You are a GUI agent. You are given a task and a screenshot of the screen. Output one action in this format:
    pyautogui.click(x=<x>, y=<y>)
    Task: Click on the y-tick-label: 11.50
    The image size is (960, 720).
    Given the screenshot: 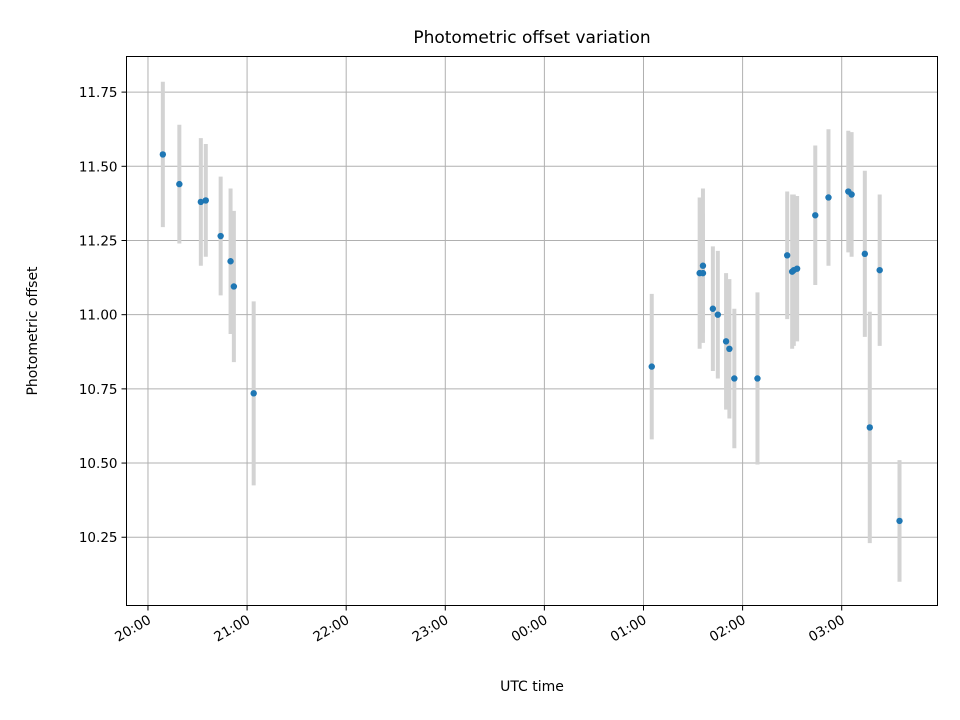 What is the action you would take?
    pyautogui.click(x=98, y=167)
    